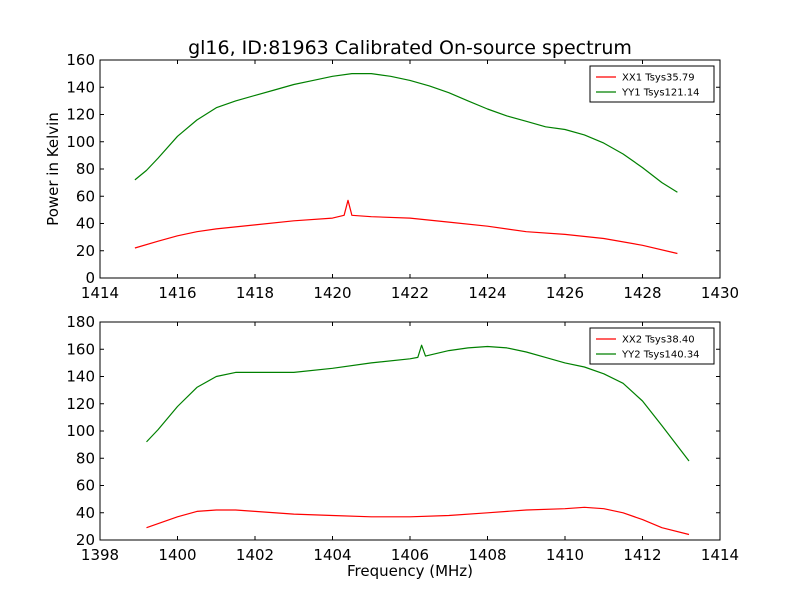 The height and width of the screenshot is (600, 800). What do you see at coordinates (255, 293) in the screenshot?
I see `x-tick-label: 1418` at bounding box center [255, 293].